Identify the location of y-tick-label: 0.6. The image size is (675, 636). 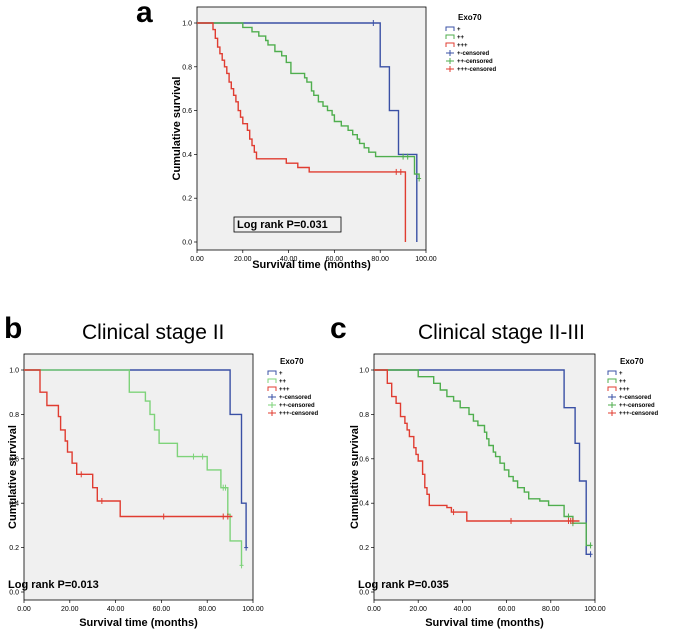
(14, 459).